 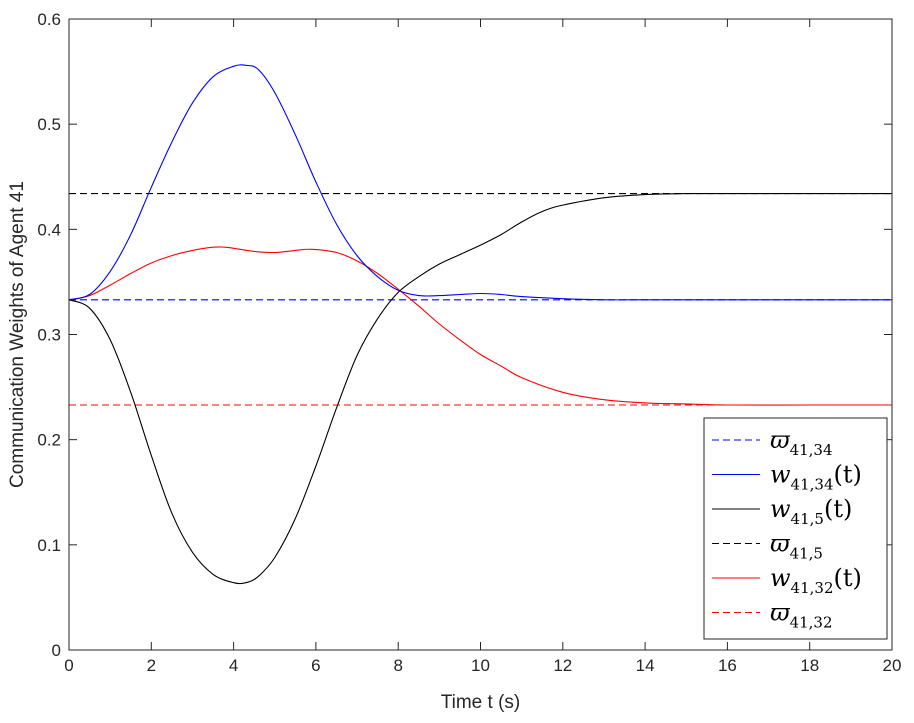 What do you see at coordinates (480, 665) in the screenshot?
I see `x-tick-label: 10` at bounding box center [480, 665].